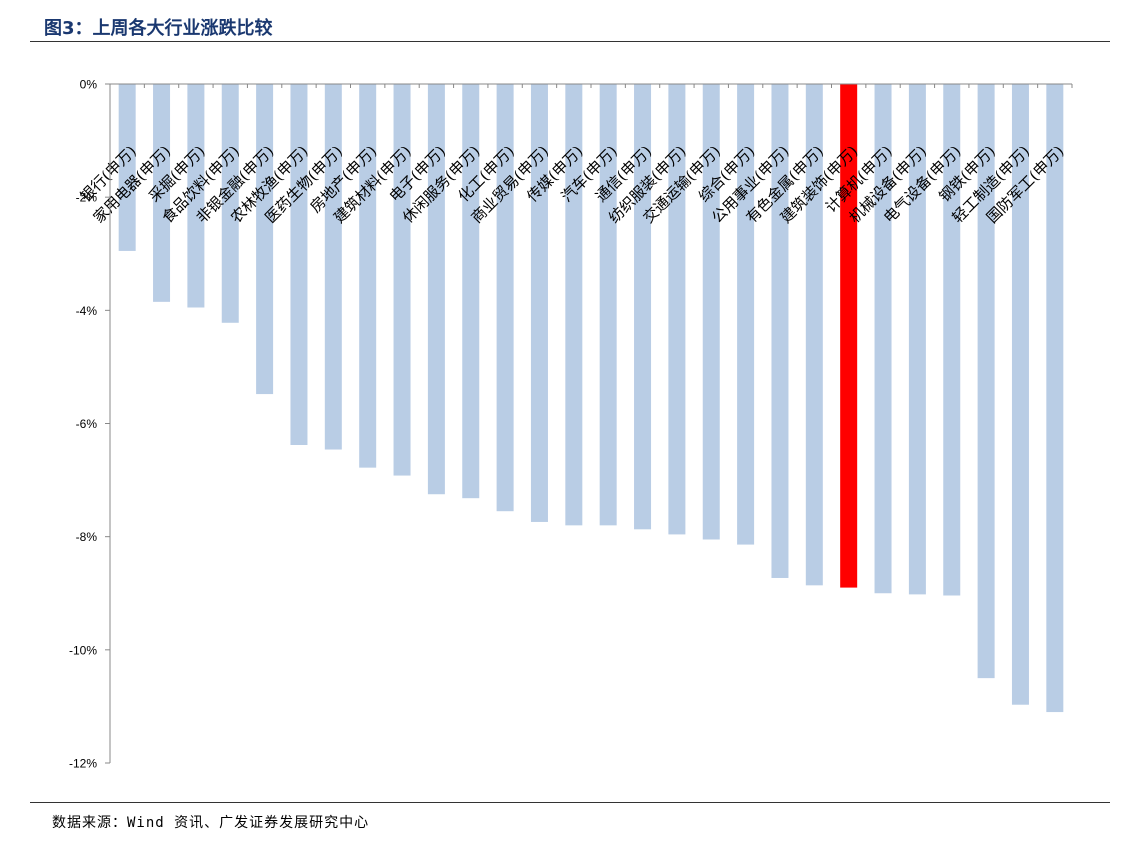 This screenshot has width=1139, height=845. Describe the element at coordinates (87, 537) in the screenshot. I see `y-tick-label: -8%` at that location.